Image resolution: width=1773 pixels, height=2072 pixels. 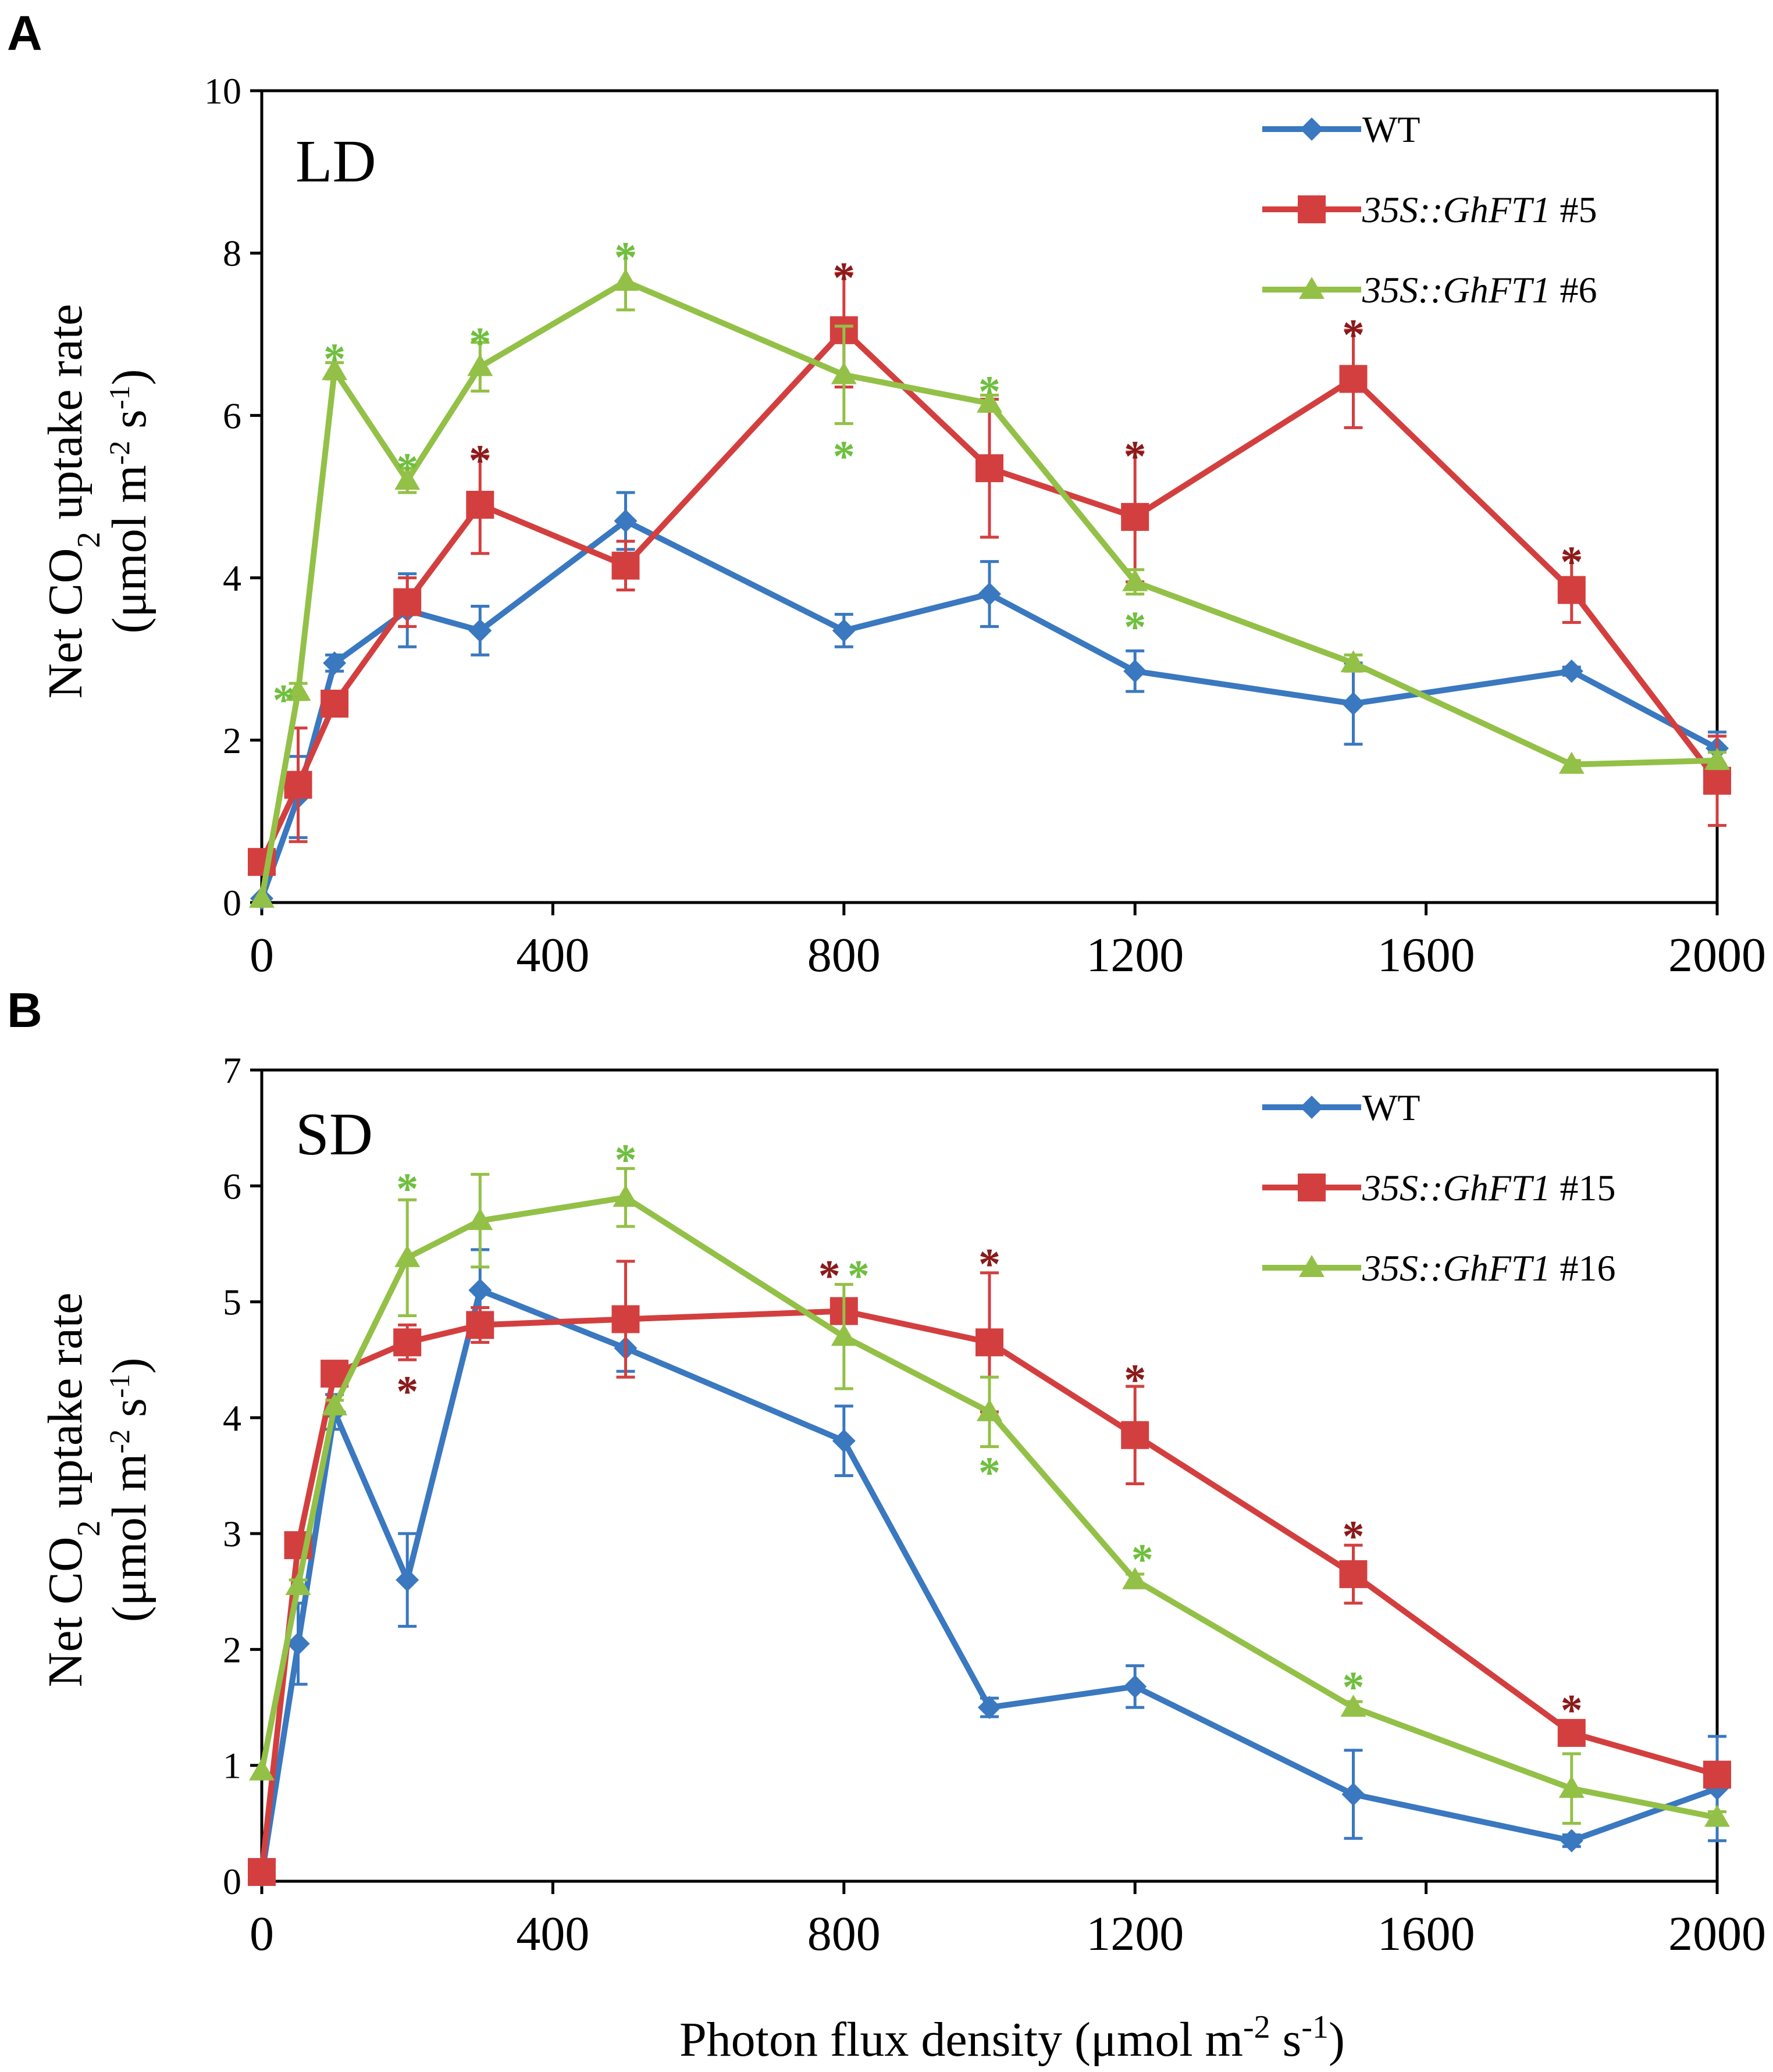 I want to click on legend-label: 35S::GhFT1 #5, so click(x=1479, y=209).